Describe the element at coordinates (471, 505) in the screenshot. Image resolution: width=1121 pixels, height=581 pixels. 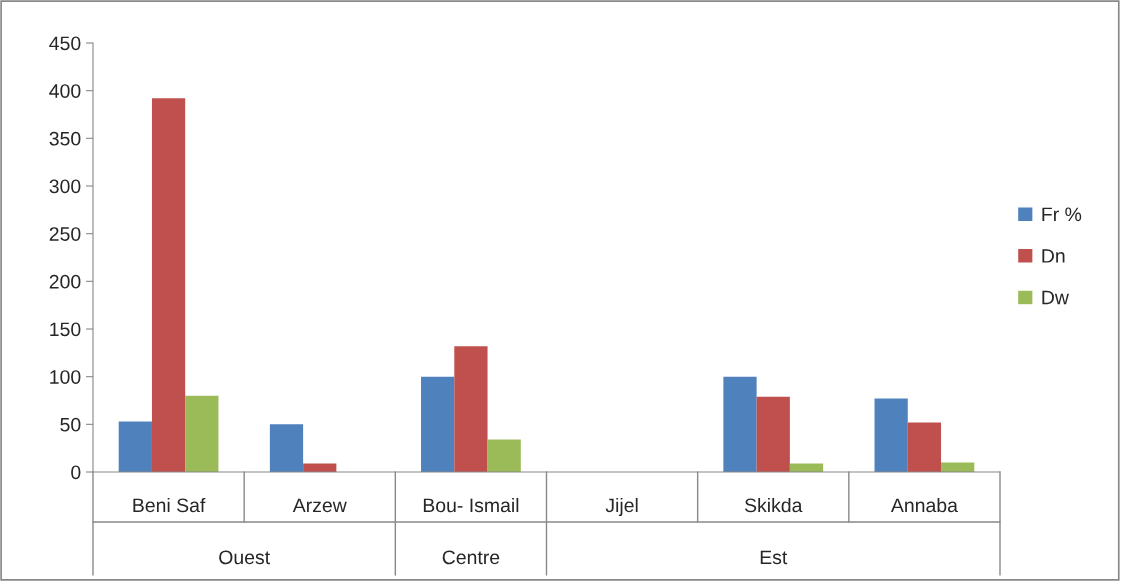
I see `x-tick-label: Bou- Ismail` at that location.